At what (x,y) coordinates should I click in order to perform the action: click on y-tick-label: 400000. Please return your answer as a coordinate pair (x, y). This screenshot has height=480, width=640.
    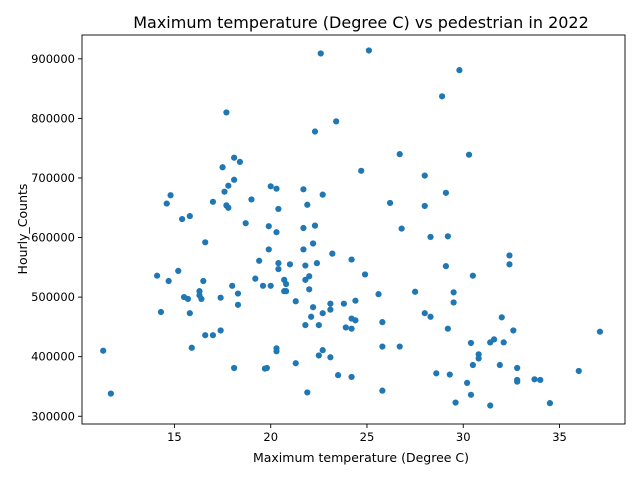
    Looking at the image, I should click on (53, 357).